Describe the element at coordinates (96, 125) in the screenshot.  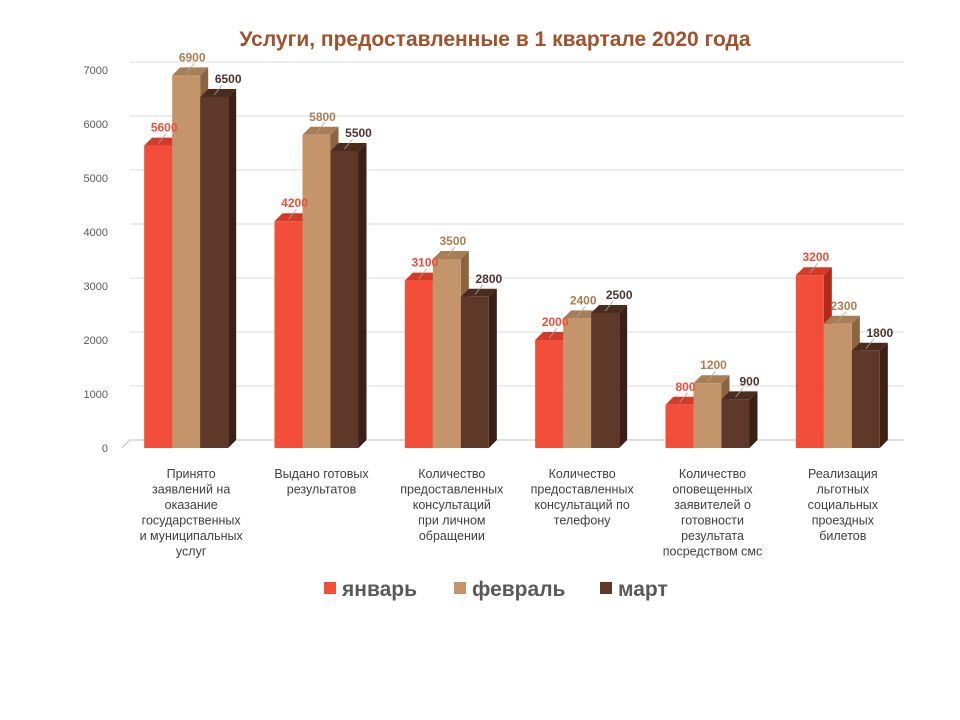
I see `y-tick-label: 6000` at that location.